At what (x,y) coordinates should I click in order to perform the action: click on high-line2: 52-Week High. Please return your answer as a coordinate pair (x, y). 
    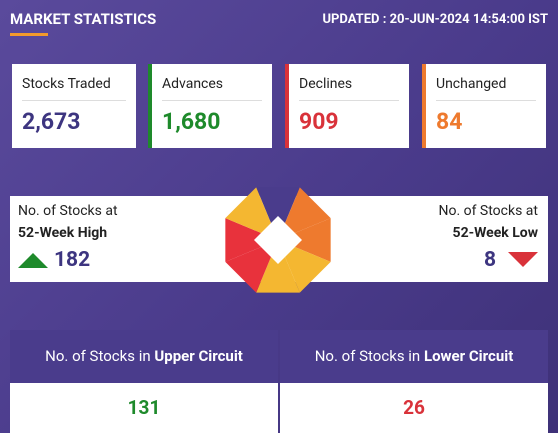
    Looking at the image, I should click on (63, 233).